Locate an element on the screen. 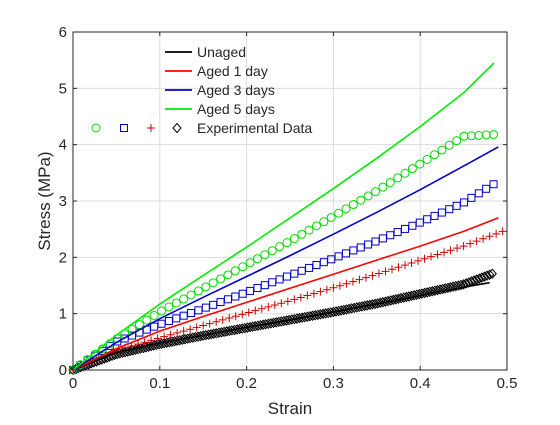 This screenshot has width=560, height=425. legend-entry-label: Aged 3 days is located at coordinates (236, 90).